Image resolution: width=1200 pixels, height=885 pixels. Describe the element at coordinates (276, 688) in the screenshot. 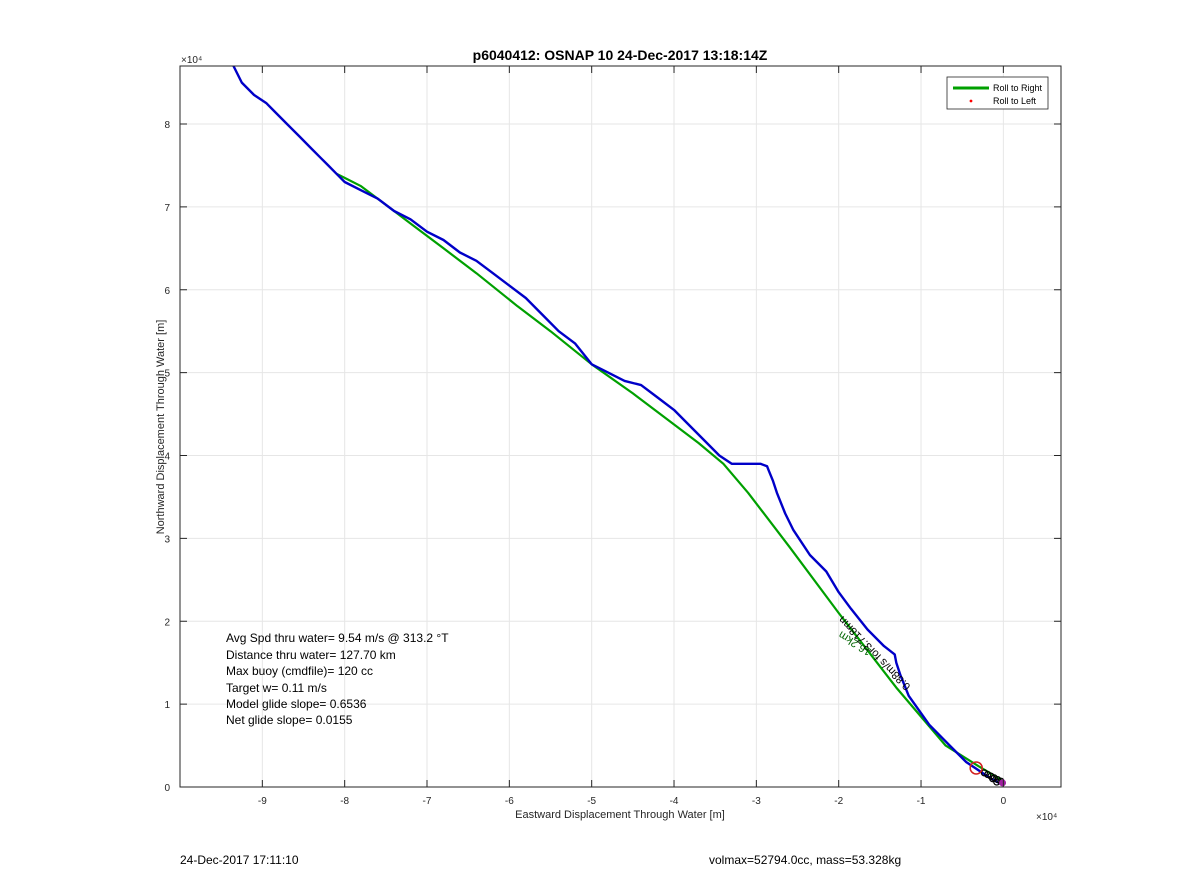

I see `annotation-target-w: Target w= 0.11 m/s` at that location.